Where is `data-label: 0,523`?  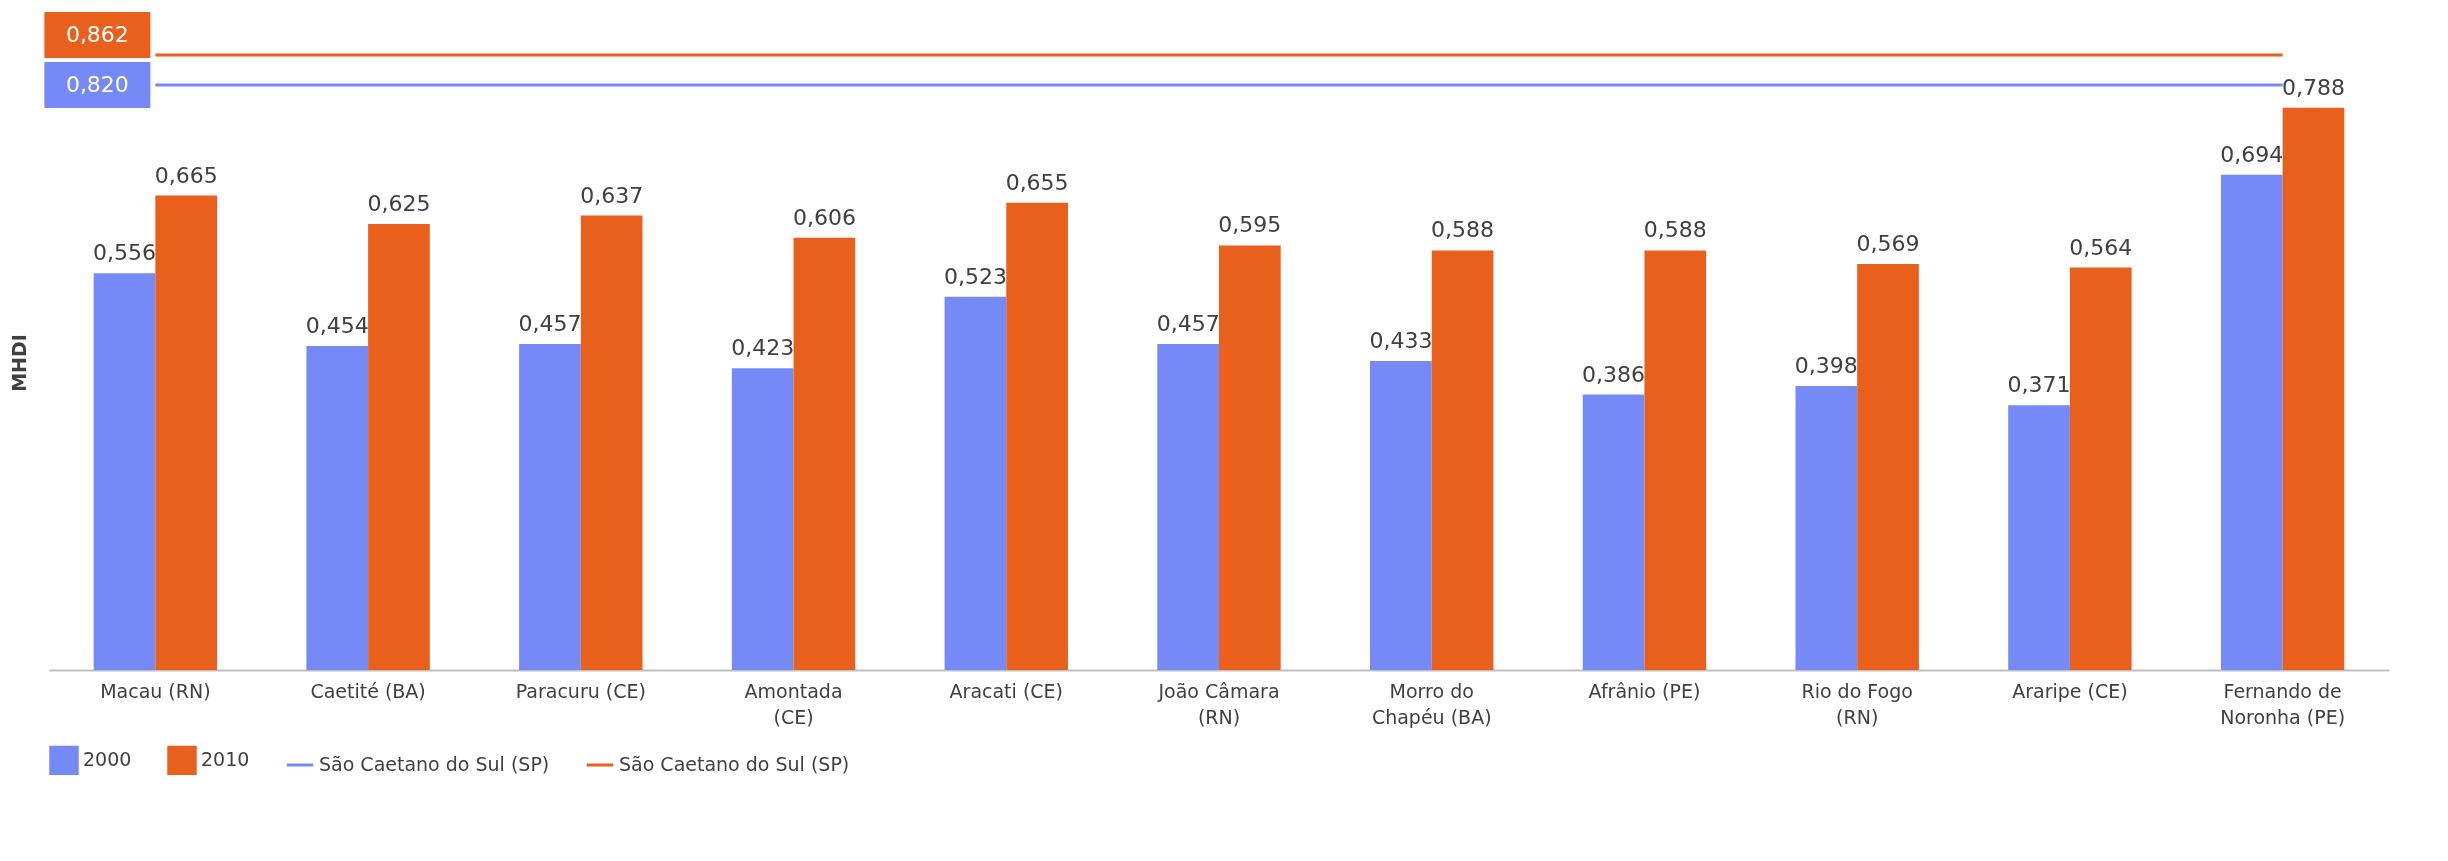 data-label: 0,523 is located at coordinates (975, 276).